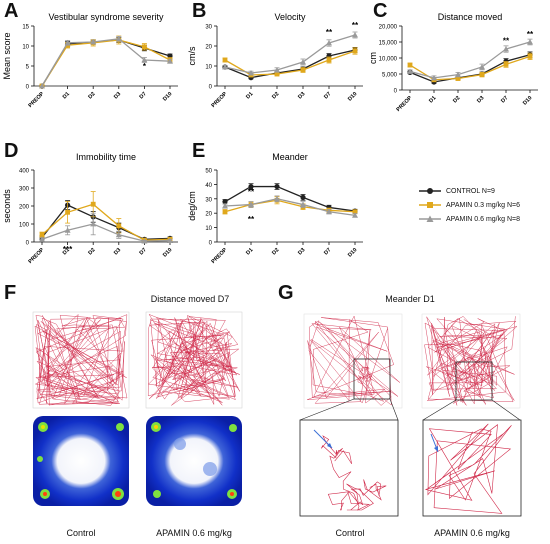 The height and width of the screenshot is (544, 550). What do you see at coordinates (286, 293) in the screenshot?
I see `panel-letter-g: G` at bounding box center [286, 293].